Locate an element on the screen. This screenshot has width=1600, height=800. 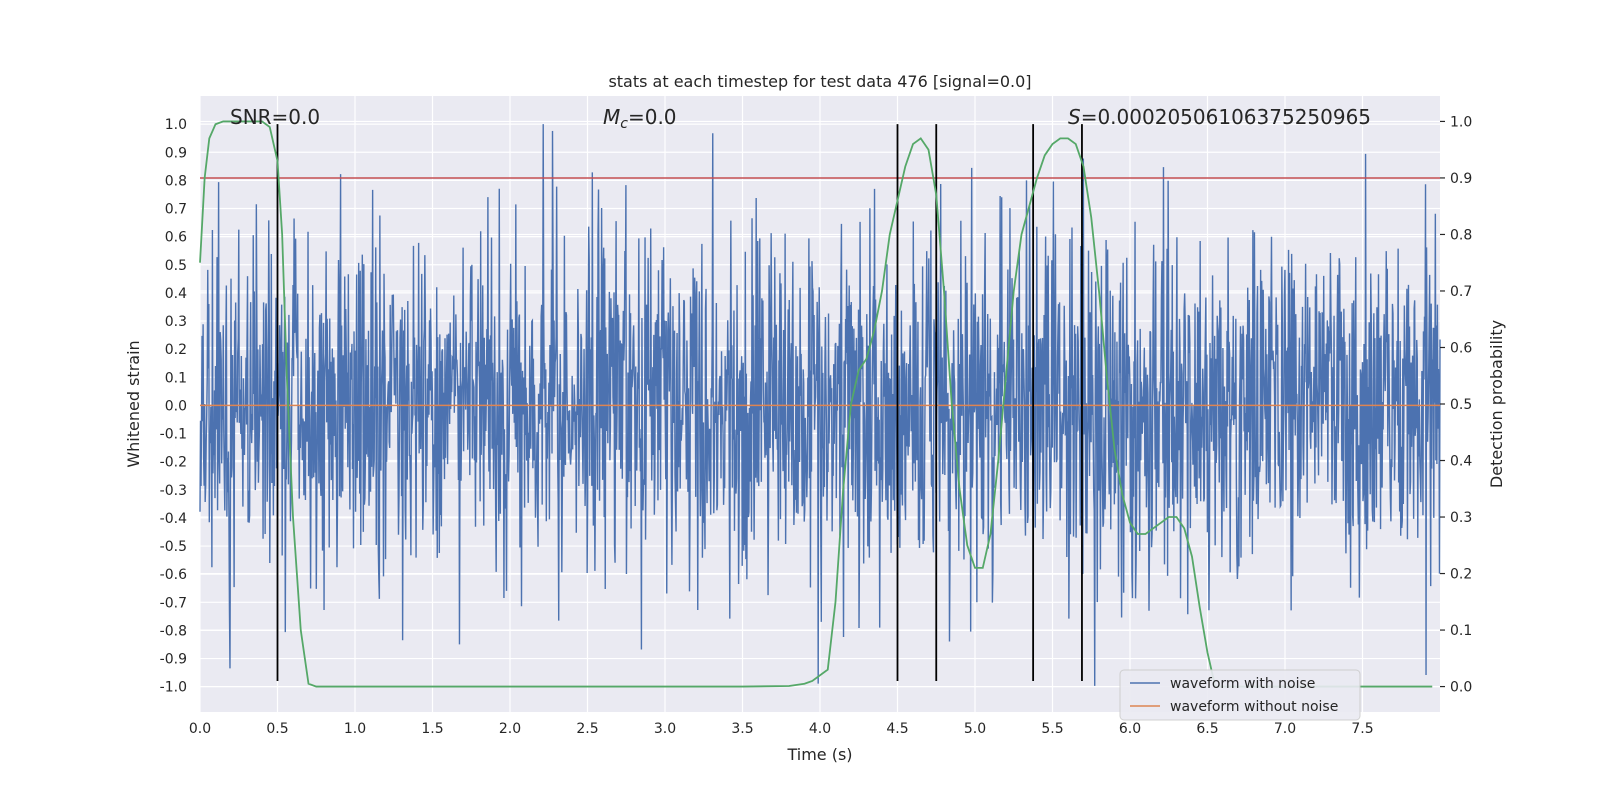
y-tick-label: 0.4 is located at coordinates (176, 294).